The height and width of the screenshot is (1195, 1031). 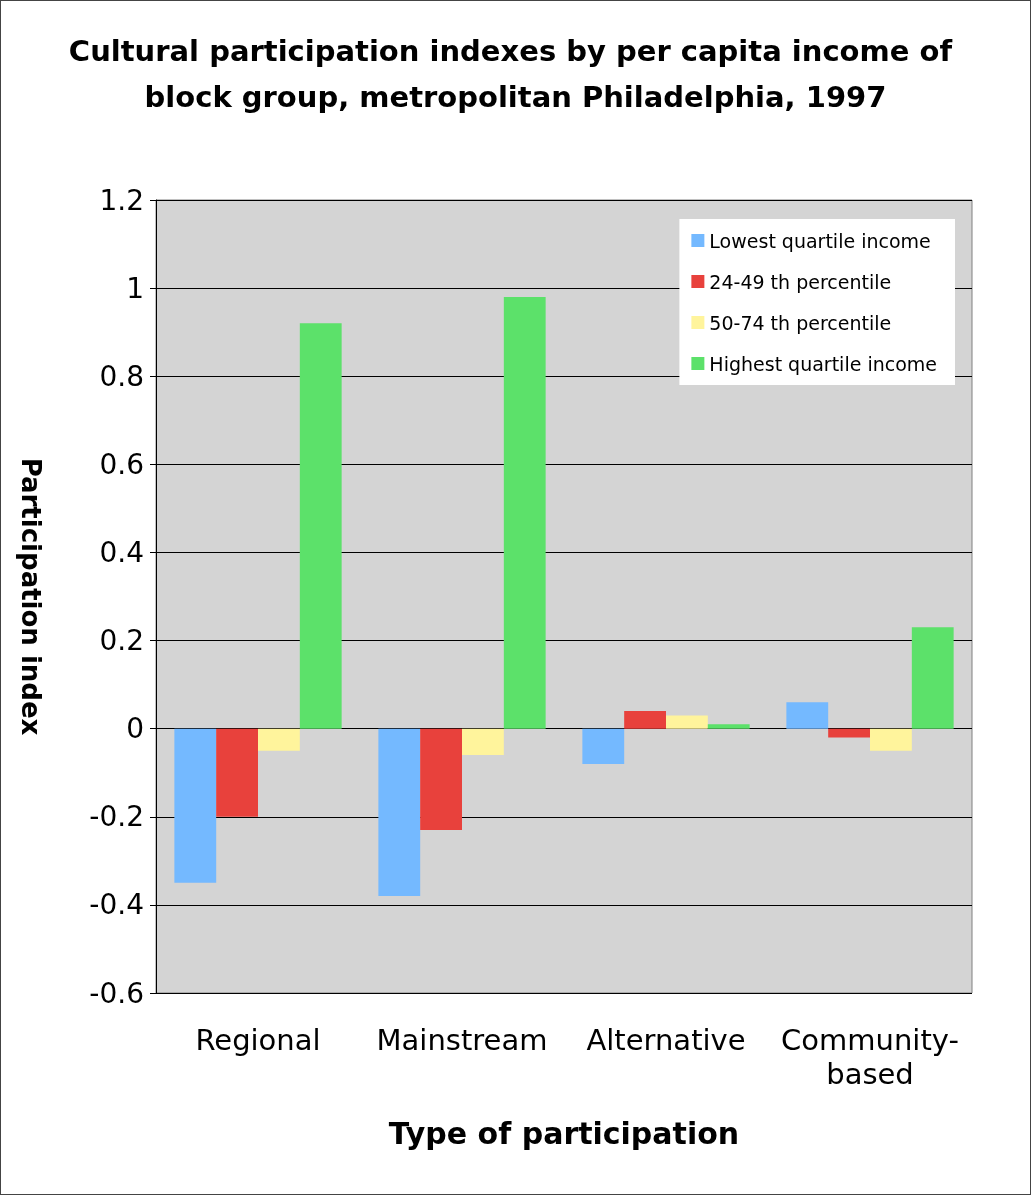 I want to click on legend-label: Lowest quartile income, so click(x=820, y=240).